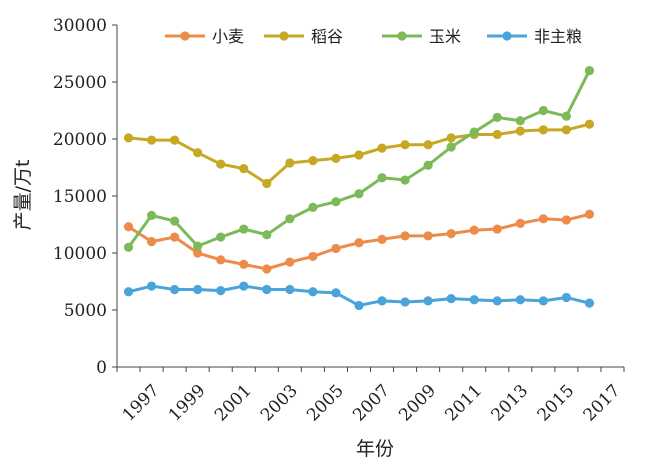  I want to click on x-tick-label: 2003, so click(279, 403).